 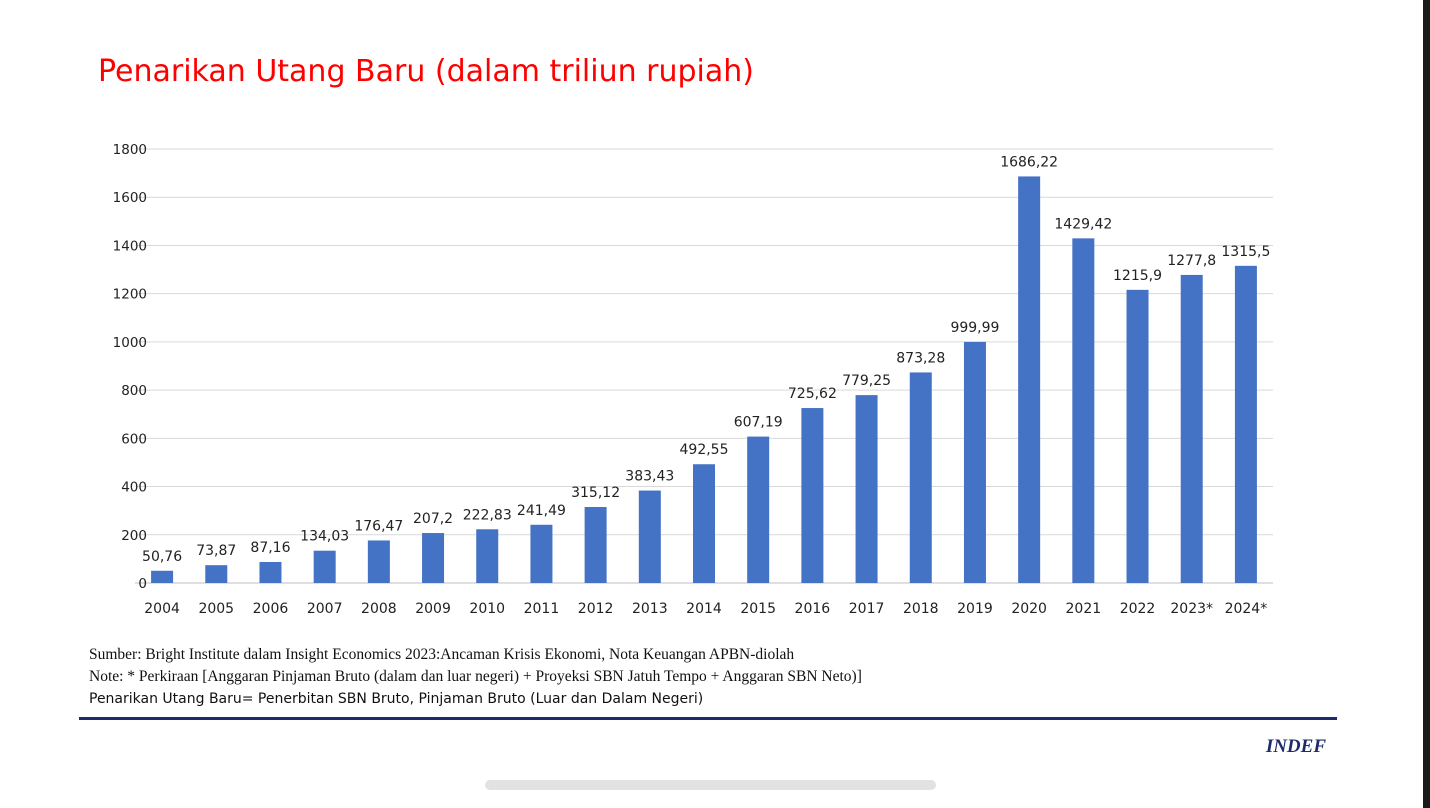 What do you see at coordinates (130, 246) in the screenshot?
I see `y-tick-label: 1400` at bounding box center [130, 246].